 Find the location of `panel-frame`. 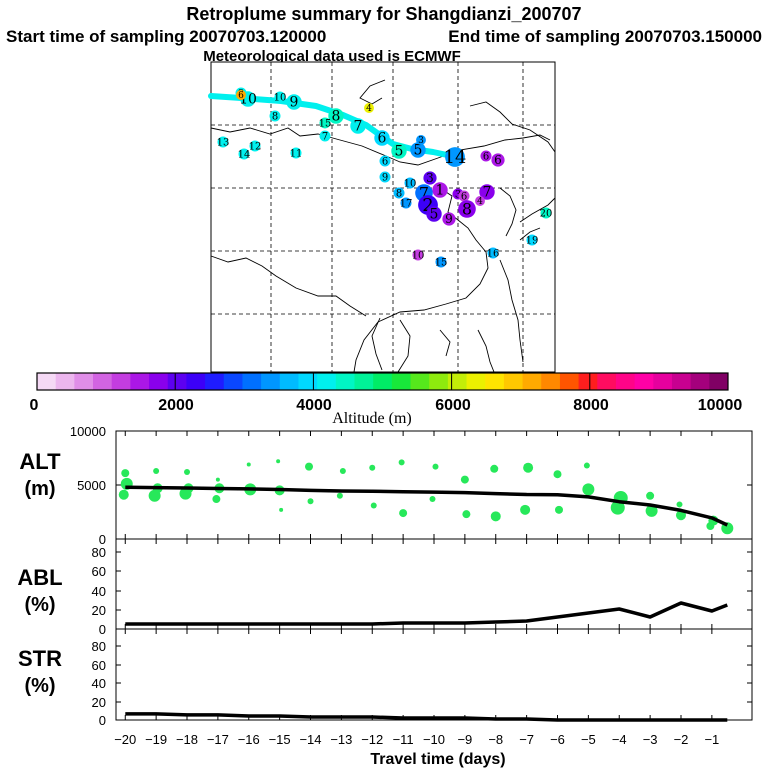

panel-frame is located at coordinates (434, 485).